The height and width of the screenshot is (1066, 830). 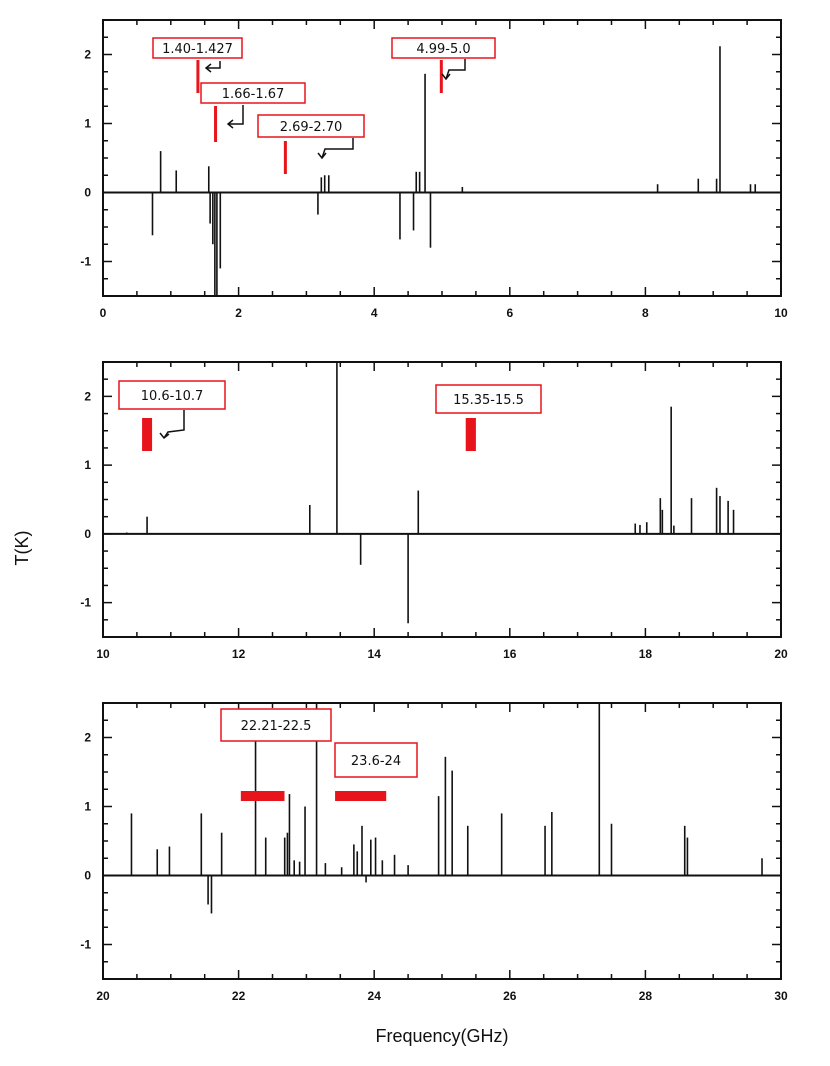 I want to click on x-tick-label: 22, so click(x=239, y=996).